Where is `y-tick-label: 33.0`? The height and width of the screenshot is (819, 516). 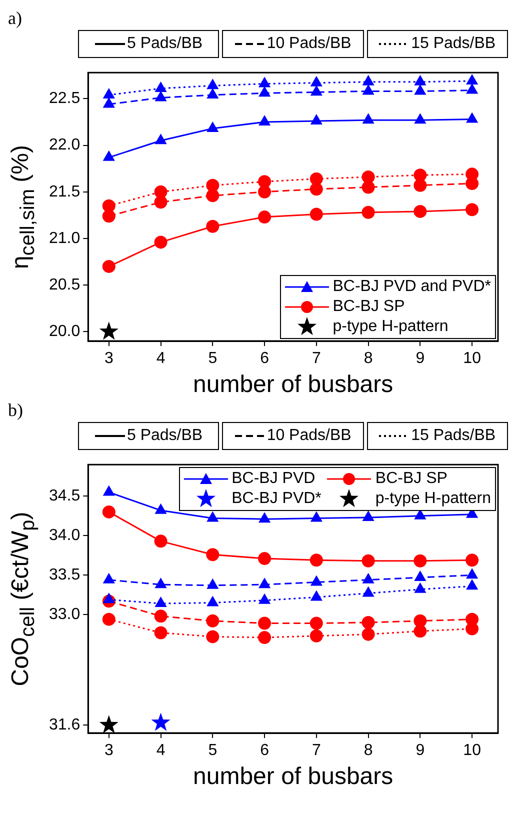 y-tick-label: 33.0 is located at coordinates (64, 614).